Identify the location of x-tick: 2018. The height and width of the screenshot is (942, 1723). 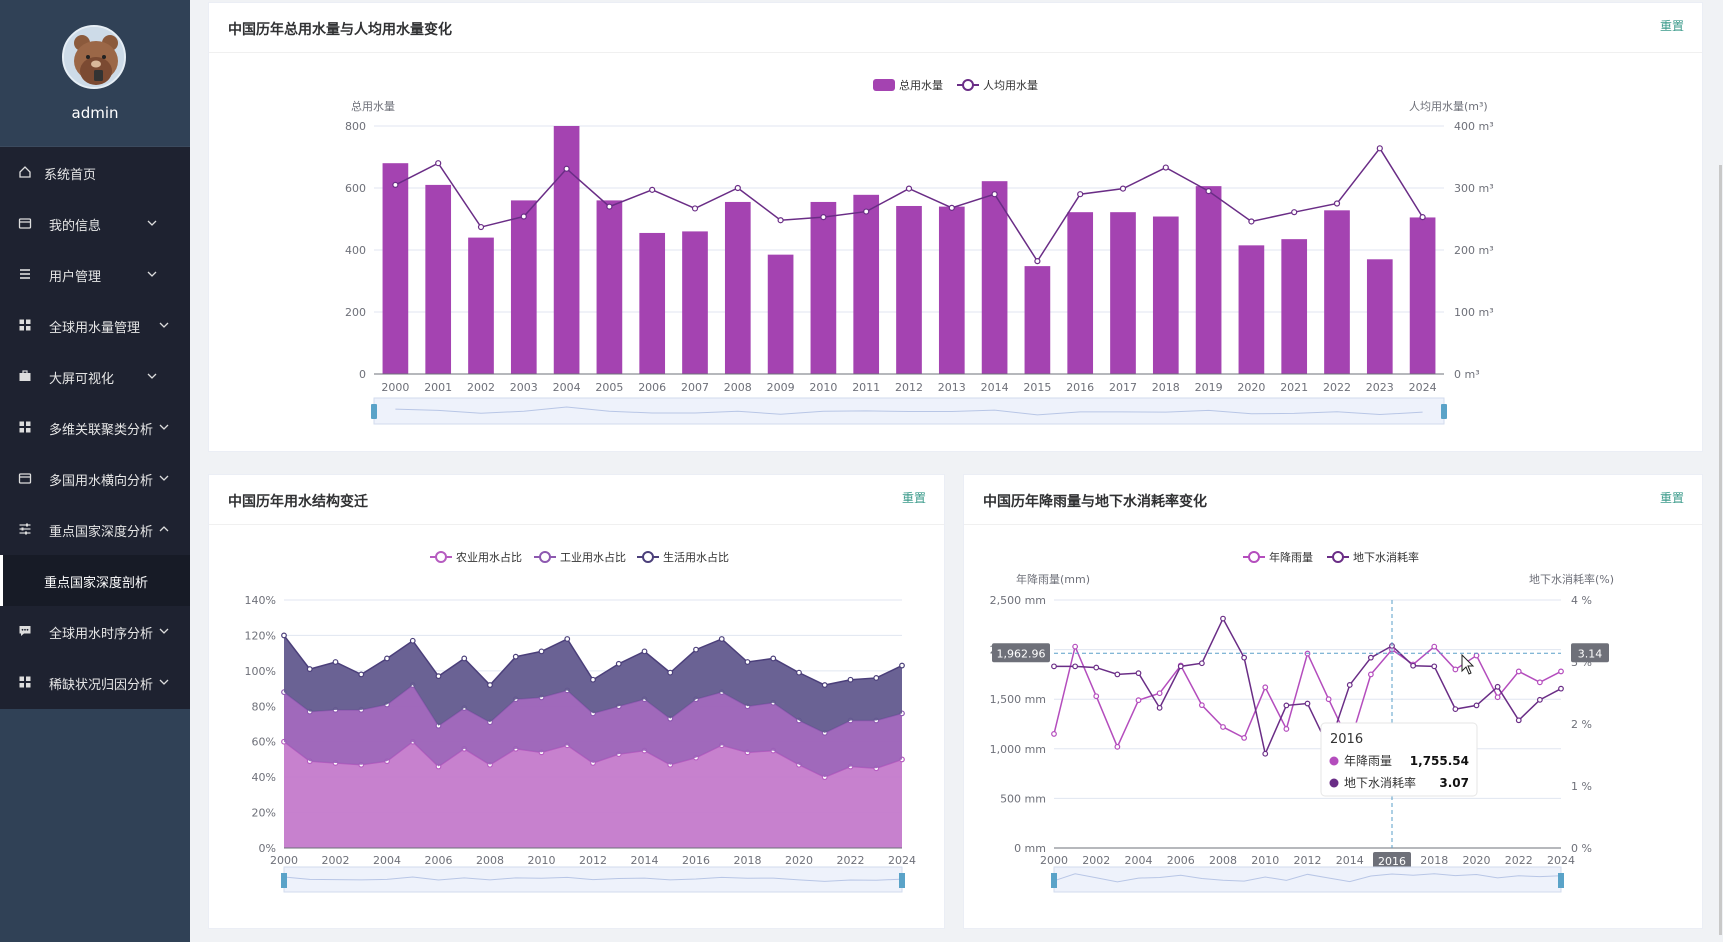
(748, 860).